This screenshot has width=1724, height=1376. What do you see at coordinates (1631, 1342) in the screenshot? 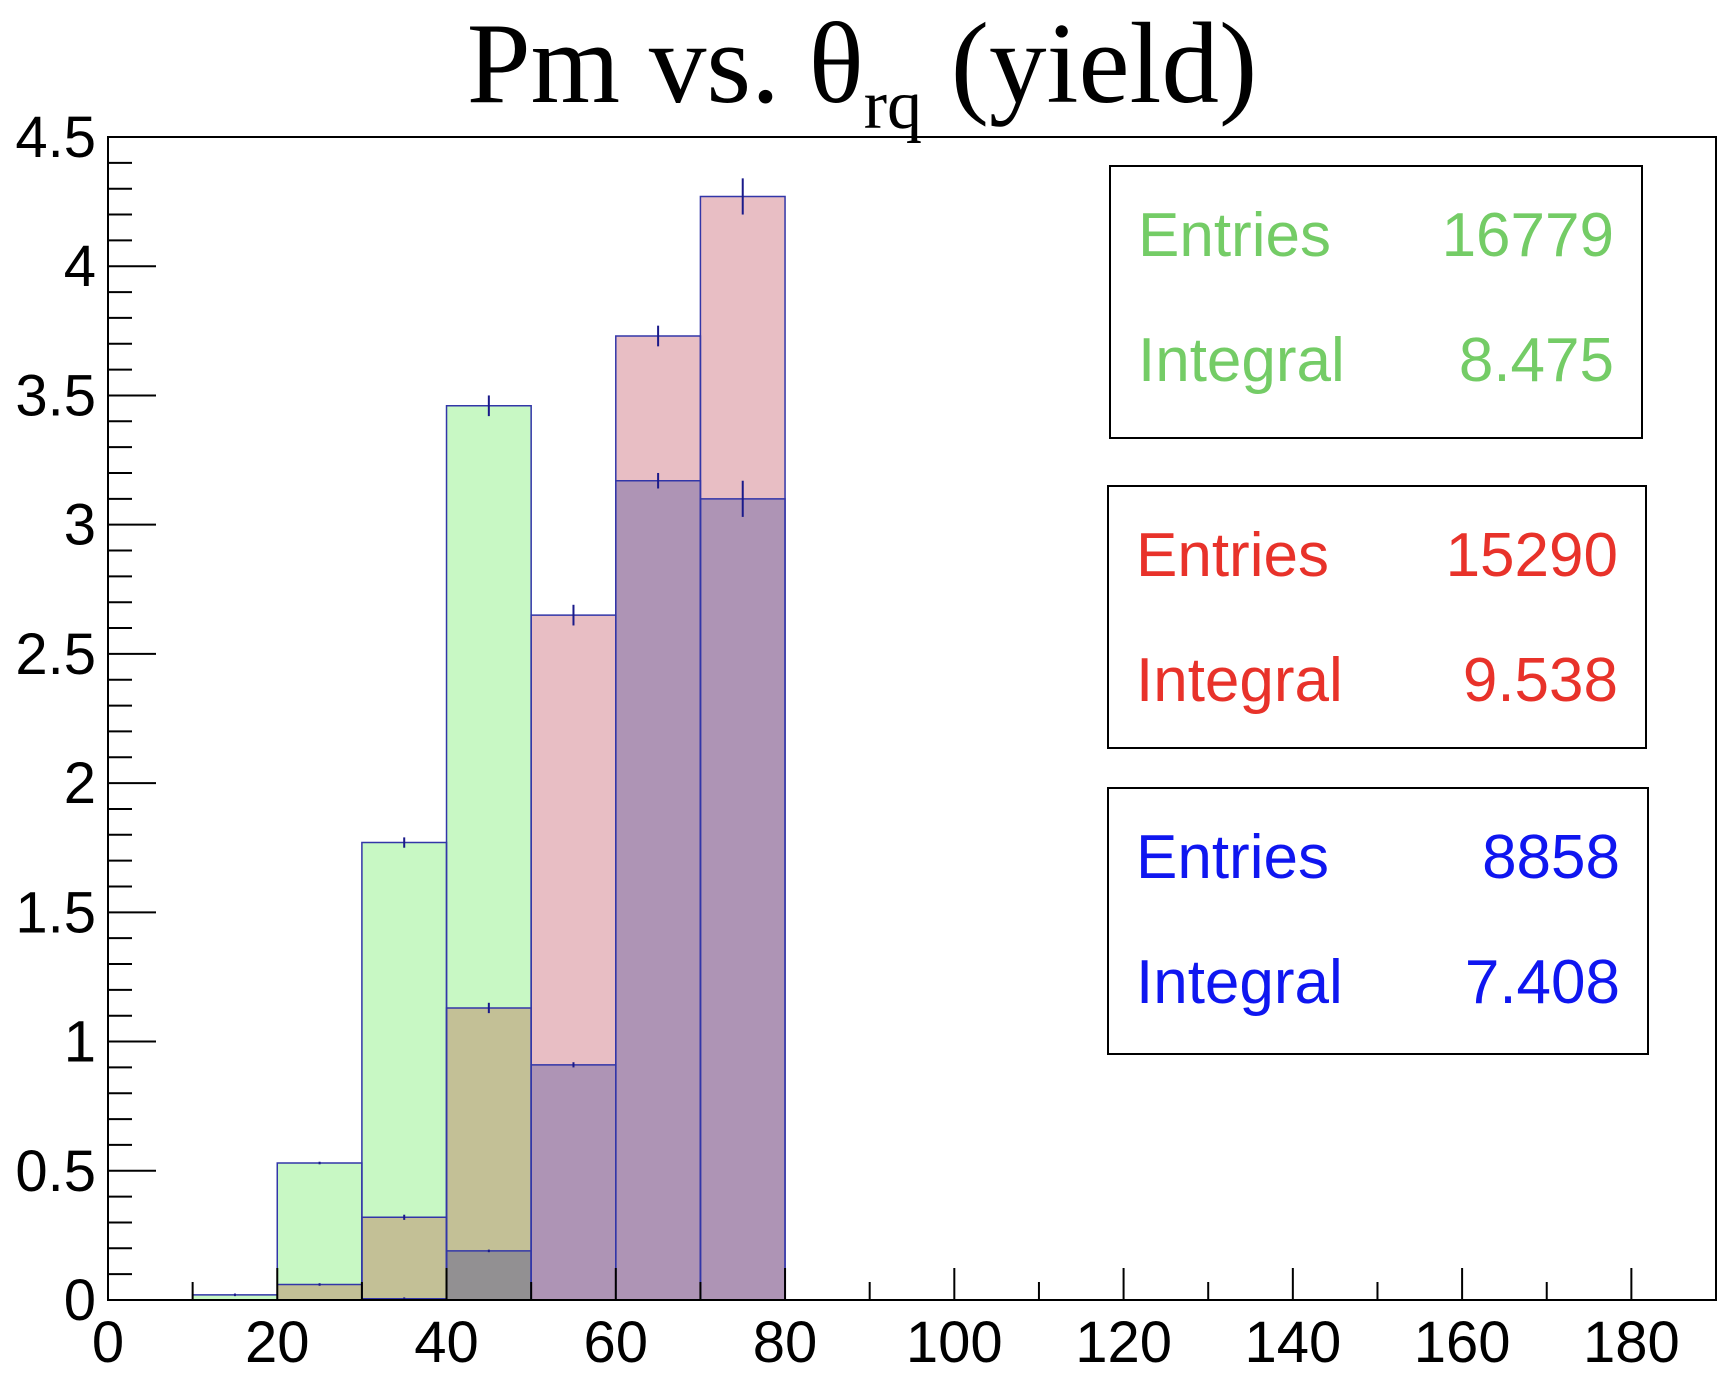
I see `x-tick-label: 180` at bounding box center [1631, 1342].